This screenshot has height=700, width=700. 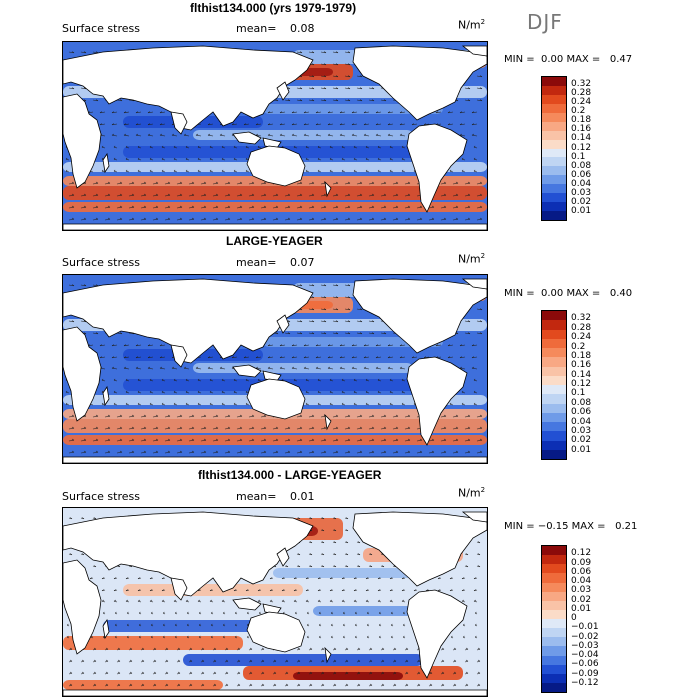 I want to click on colorbar-tick-label: 0, so click(x=574, y=618).